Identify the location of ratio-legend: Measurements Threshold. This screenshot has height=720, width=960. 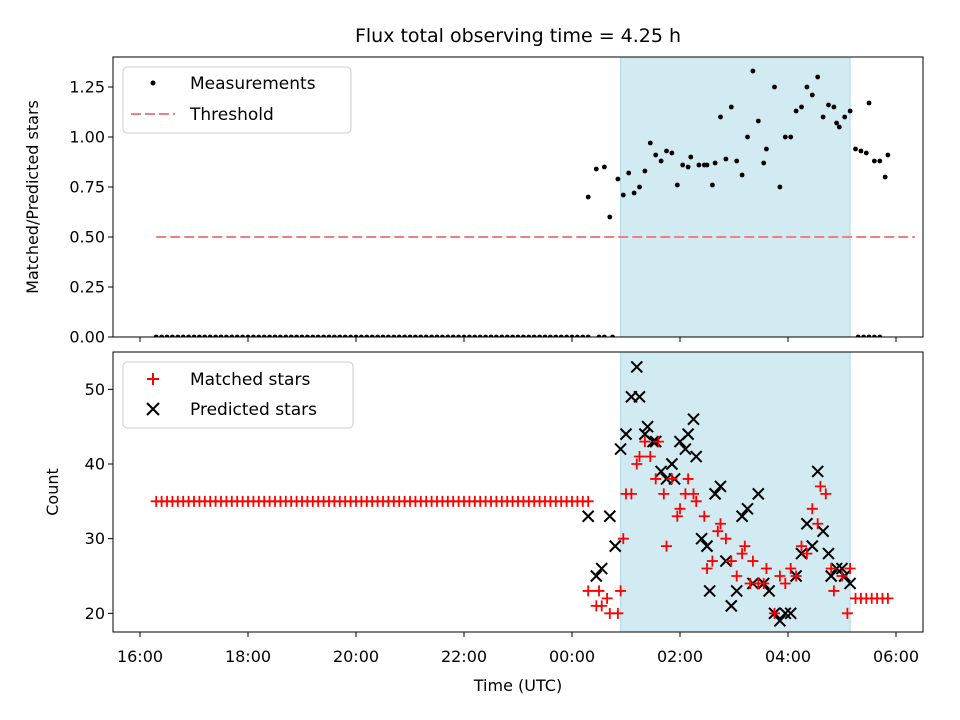
(237, 100).